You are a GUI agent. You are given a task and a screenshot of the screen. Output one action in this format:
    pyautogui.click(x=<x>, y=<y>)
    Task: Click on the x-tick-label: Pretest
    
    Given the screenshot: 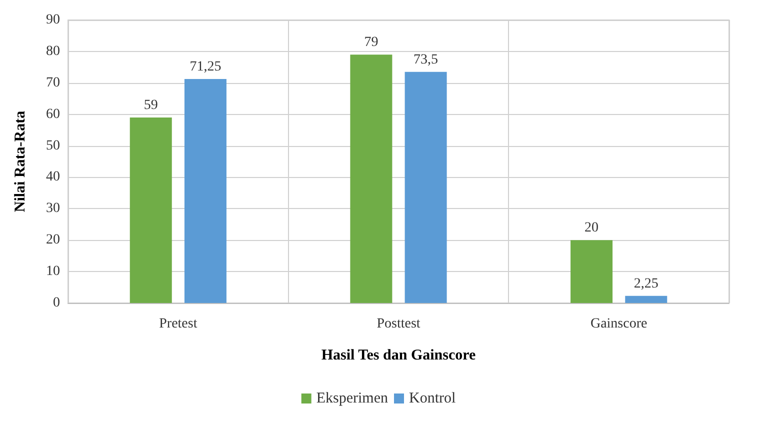 What is the action you would take?
    pyautogui.click(x=178, y=324)
    